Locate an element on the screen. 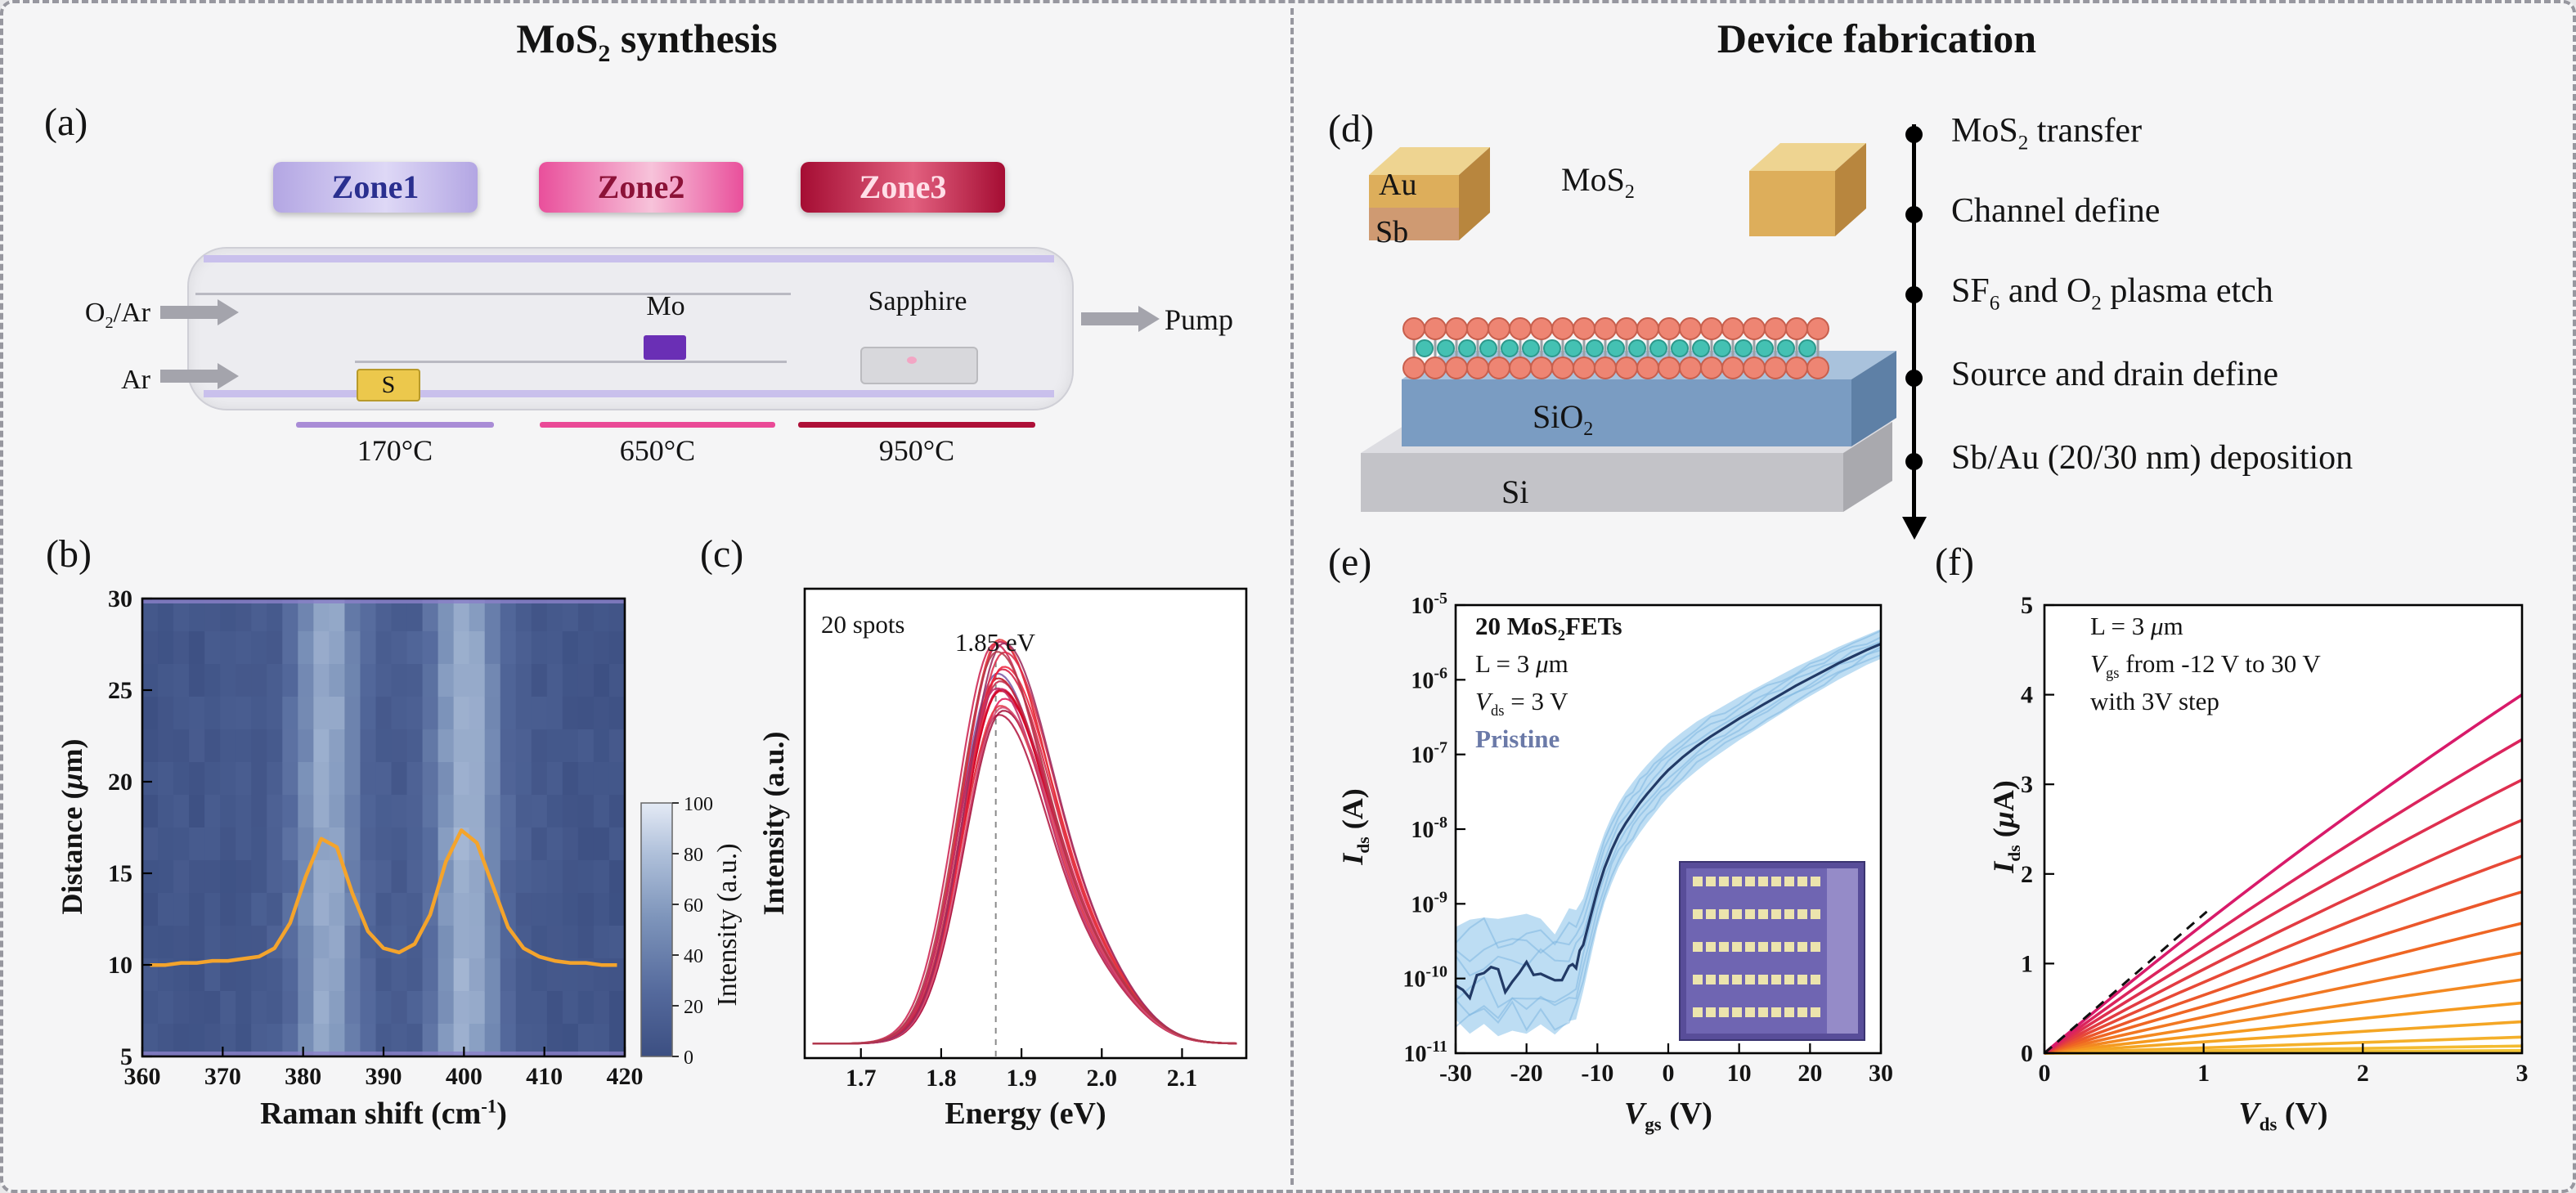 Image resolution: width=2576 pixels, height=1193 pixels. device-schematic is located at coordinates (1629, 327).